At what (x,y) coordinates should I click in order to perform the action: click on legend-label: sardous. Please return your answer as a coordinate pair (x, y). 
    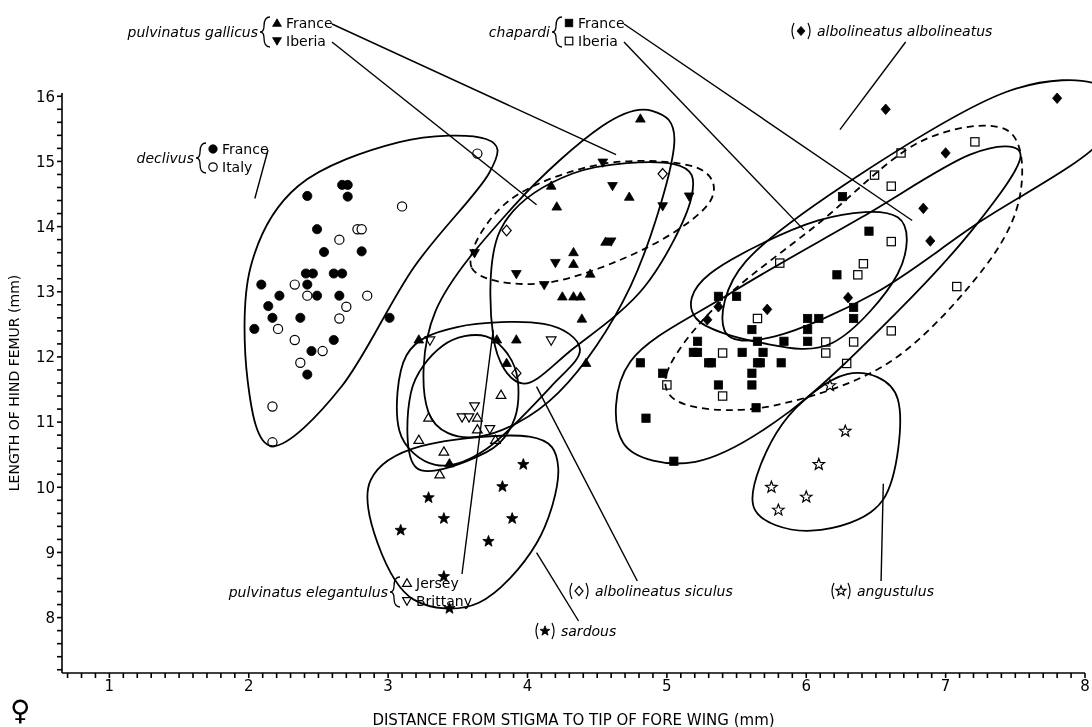
    Looking at the image, I should click on (589, 631).